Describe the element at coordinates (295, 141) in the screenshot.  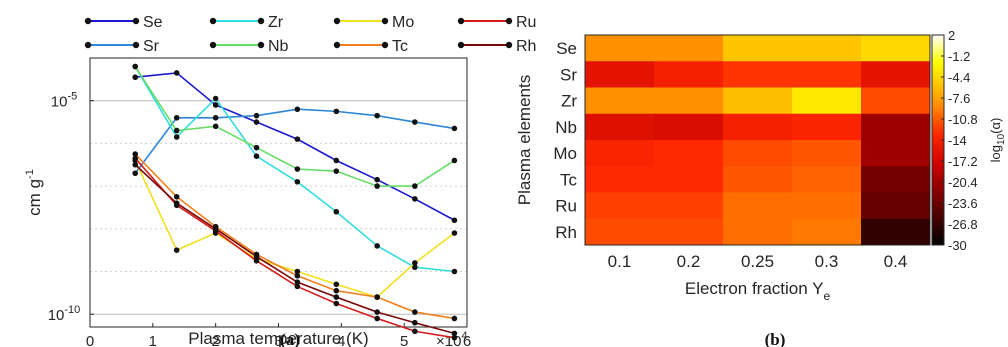
I see `series-sr` at that location.